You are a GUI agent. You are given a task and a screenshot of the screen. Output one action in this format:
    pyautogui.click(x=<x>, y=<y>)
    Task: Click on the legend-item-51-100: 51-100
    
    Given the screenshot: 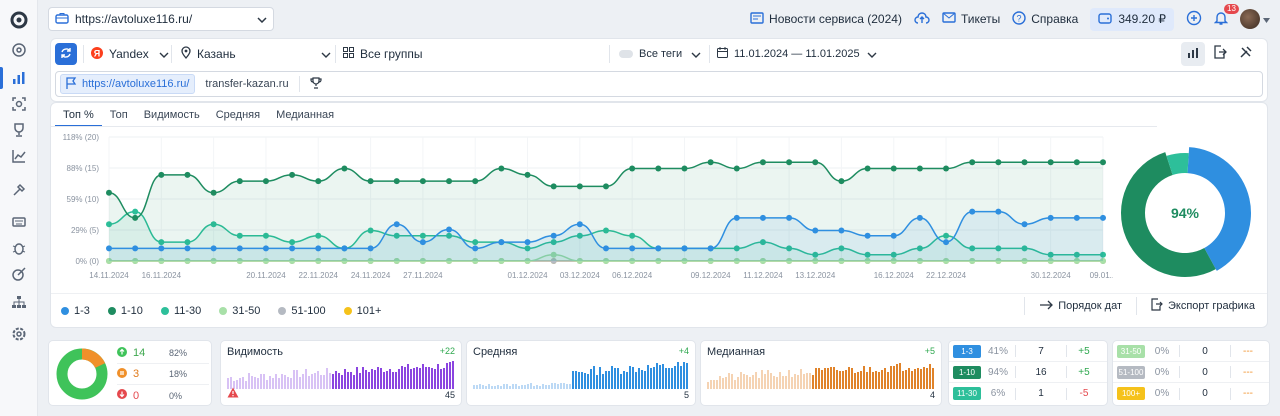 What is the action you would take?
    pyautogui.click(x=302, y=311)
    